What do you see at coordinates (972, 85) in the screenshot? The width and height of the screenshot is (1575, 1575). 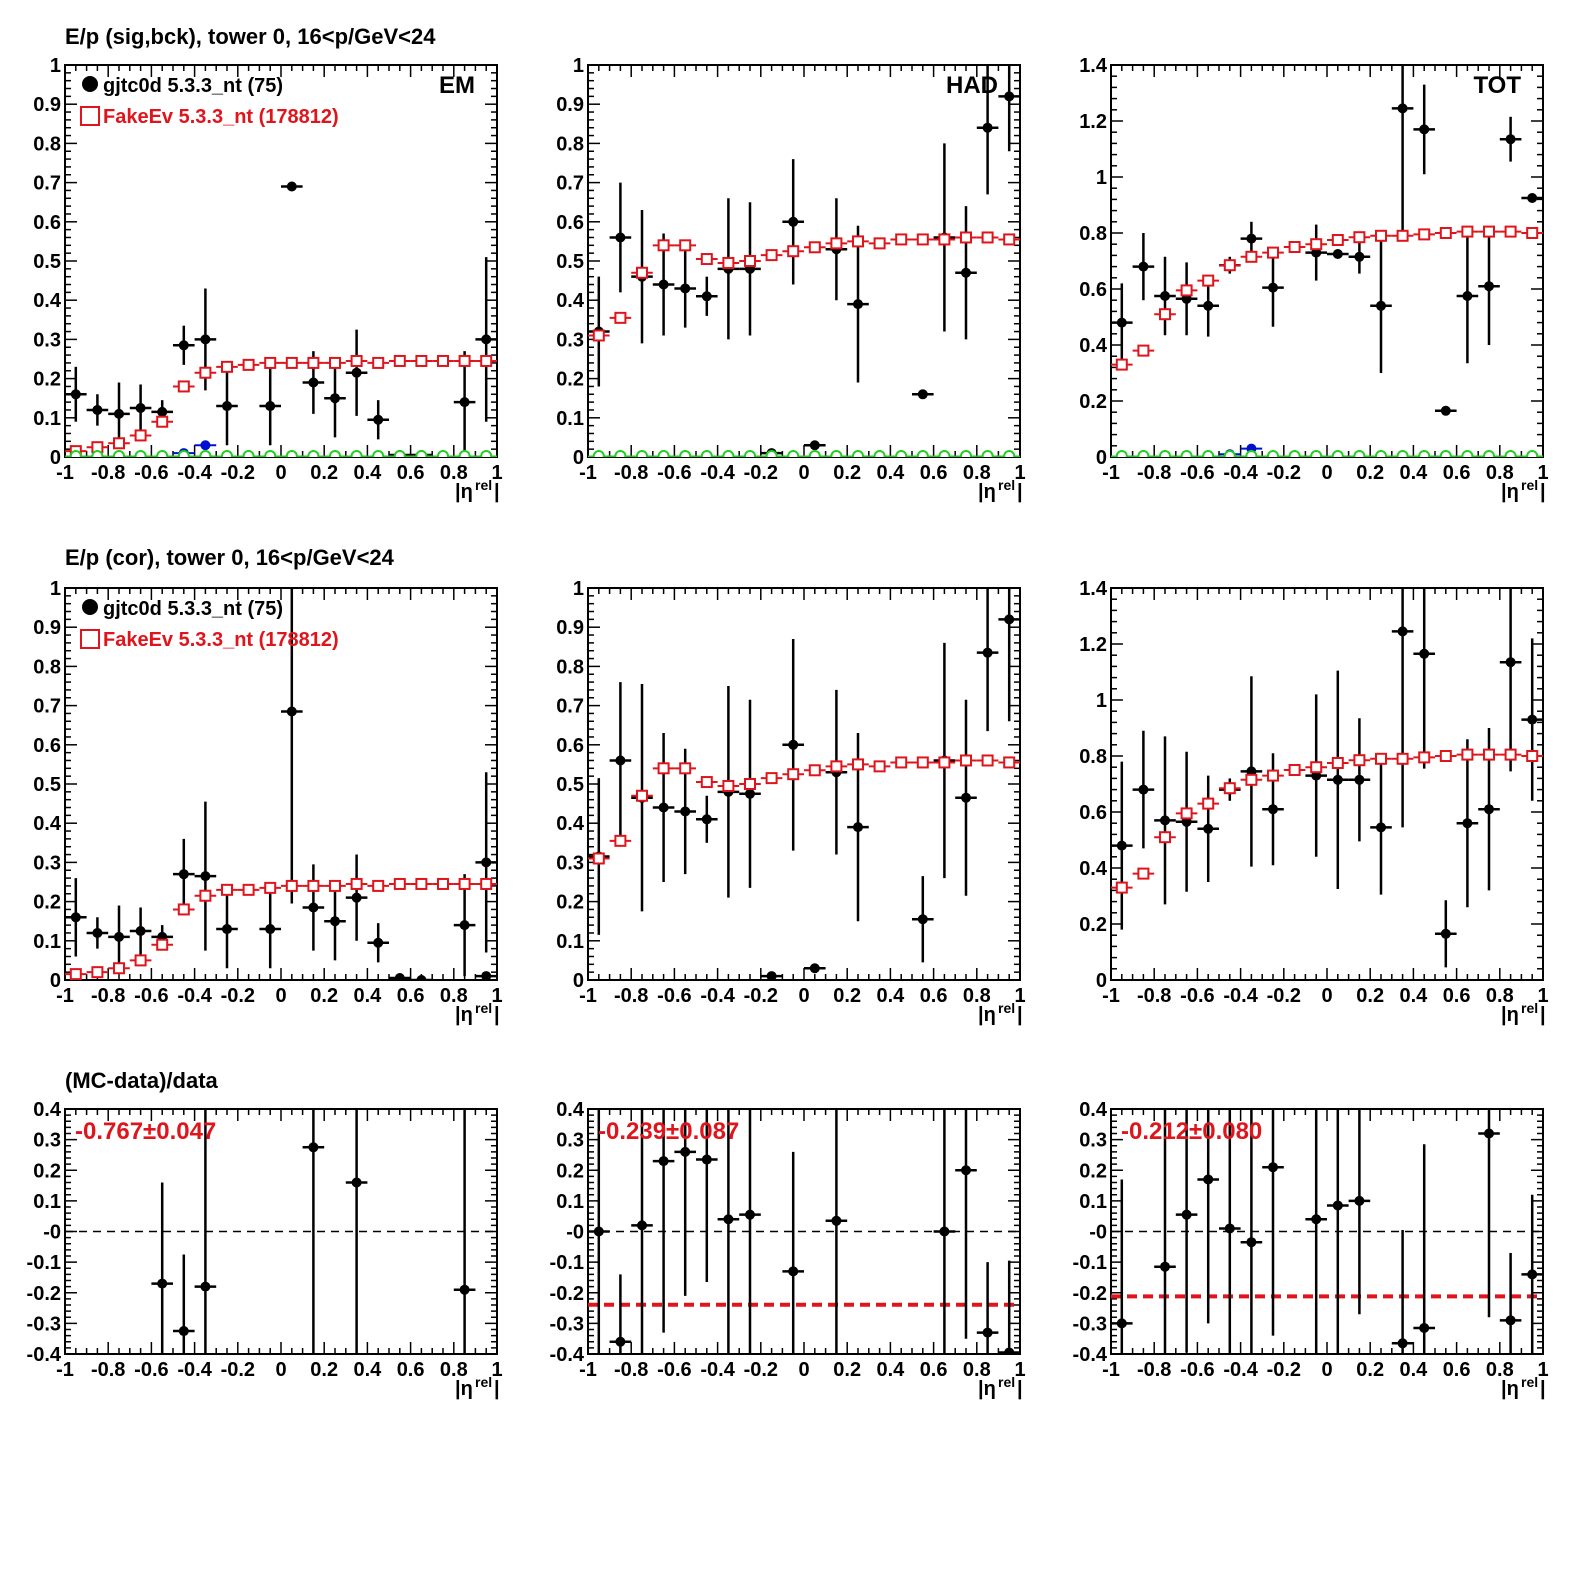 I see `panel-label: HAD` at bounding box center [972, 85].